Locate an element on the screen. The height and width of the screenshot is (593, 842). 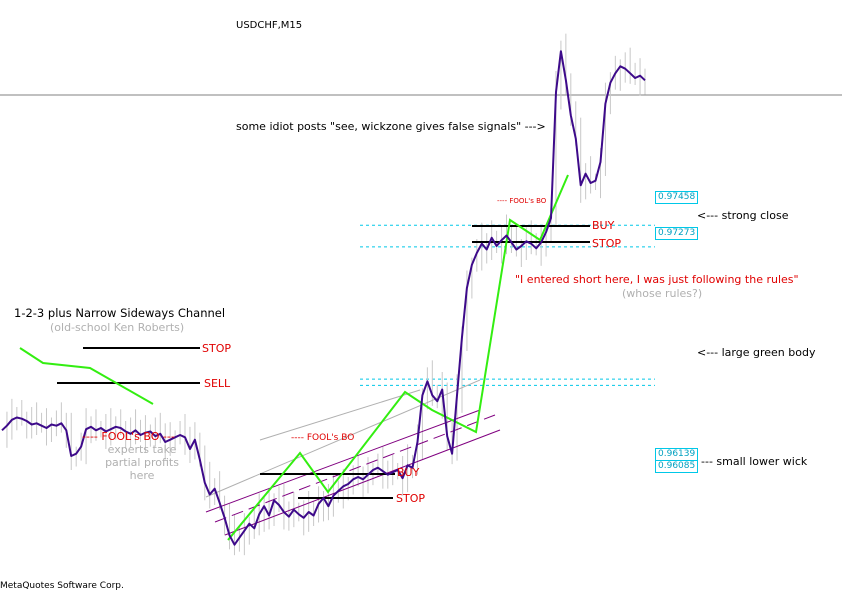
experts-label-1: experts take is located at coordinates (142, 449).